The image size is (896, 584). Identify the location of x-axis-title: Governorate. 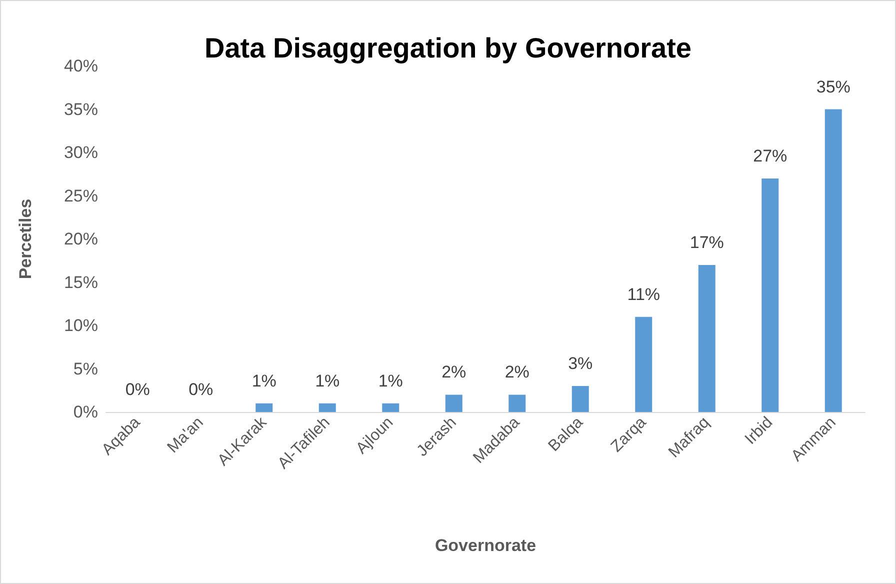
(485, 545).